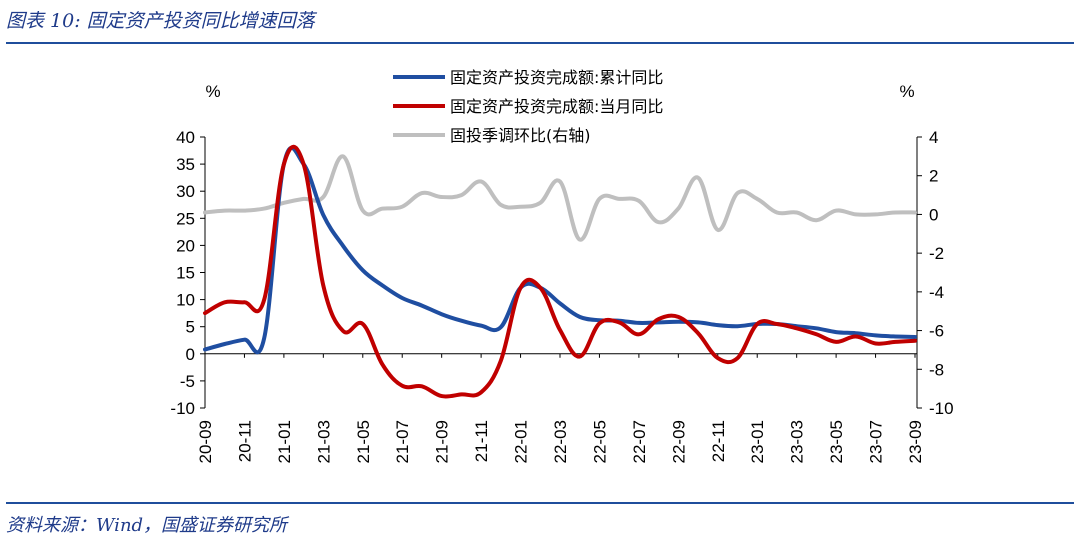 This screenshot has height=543, width=1080. Describe the element at coordinates (599, 441) in the screenshot. I see `x-tick-label: 22-05` at that location.